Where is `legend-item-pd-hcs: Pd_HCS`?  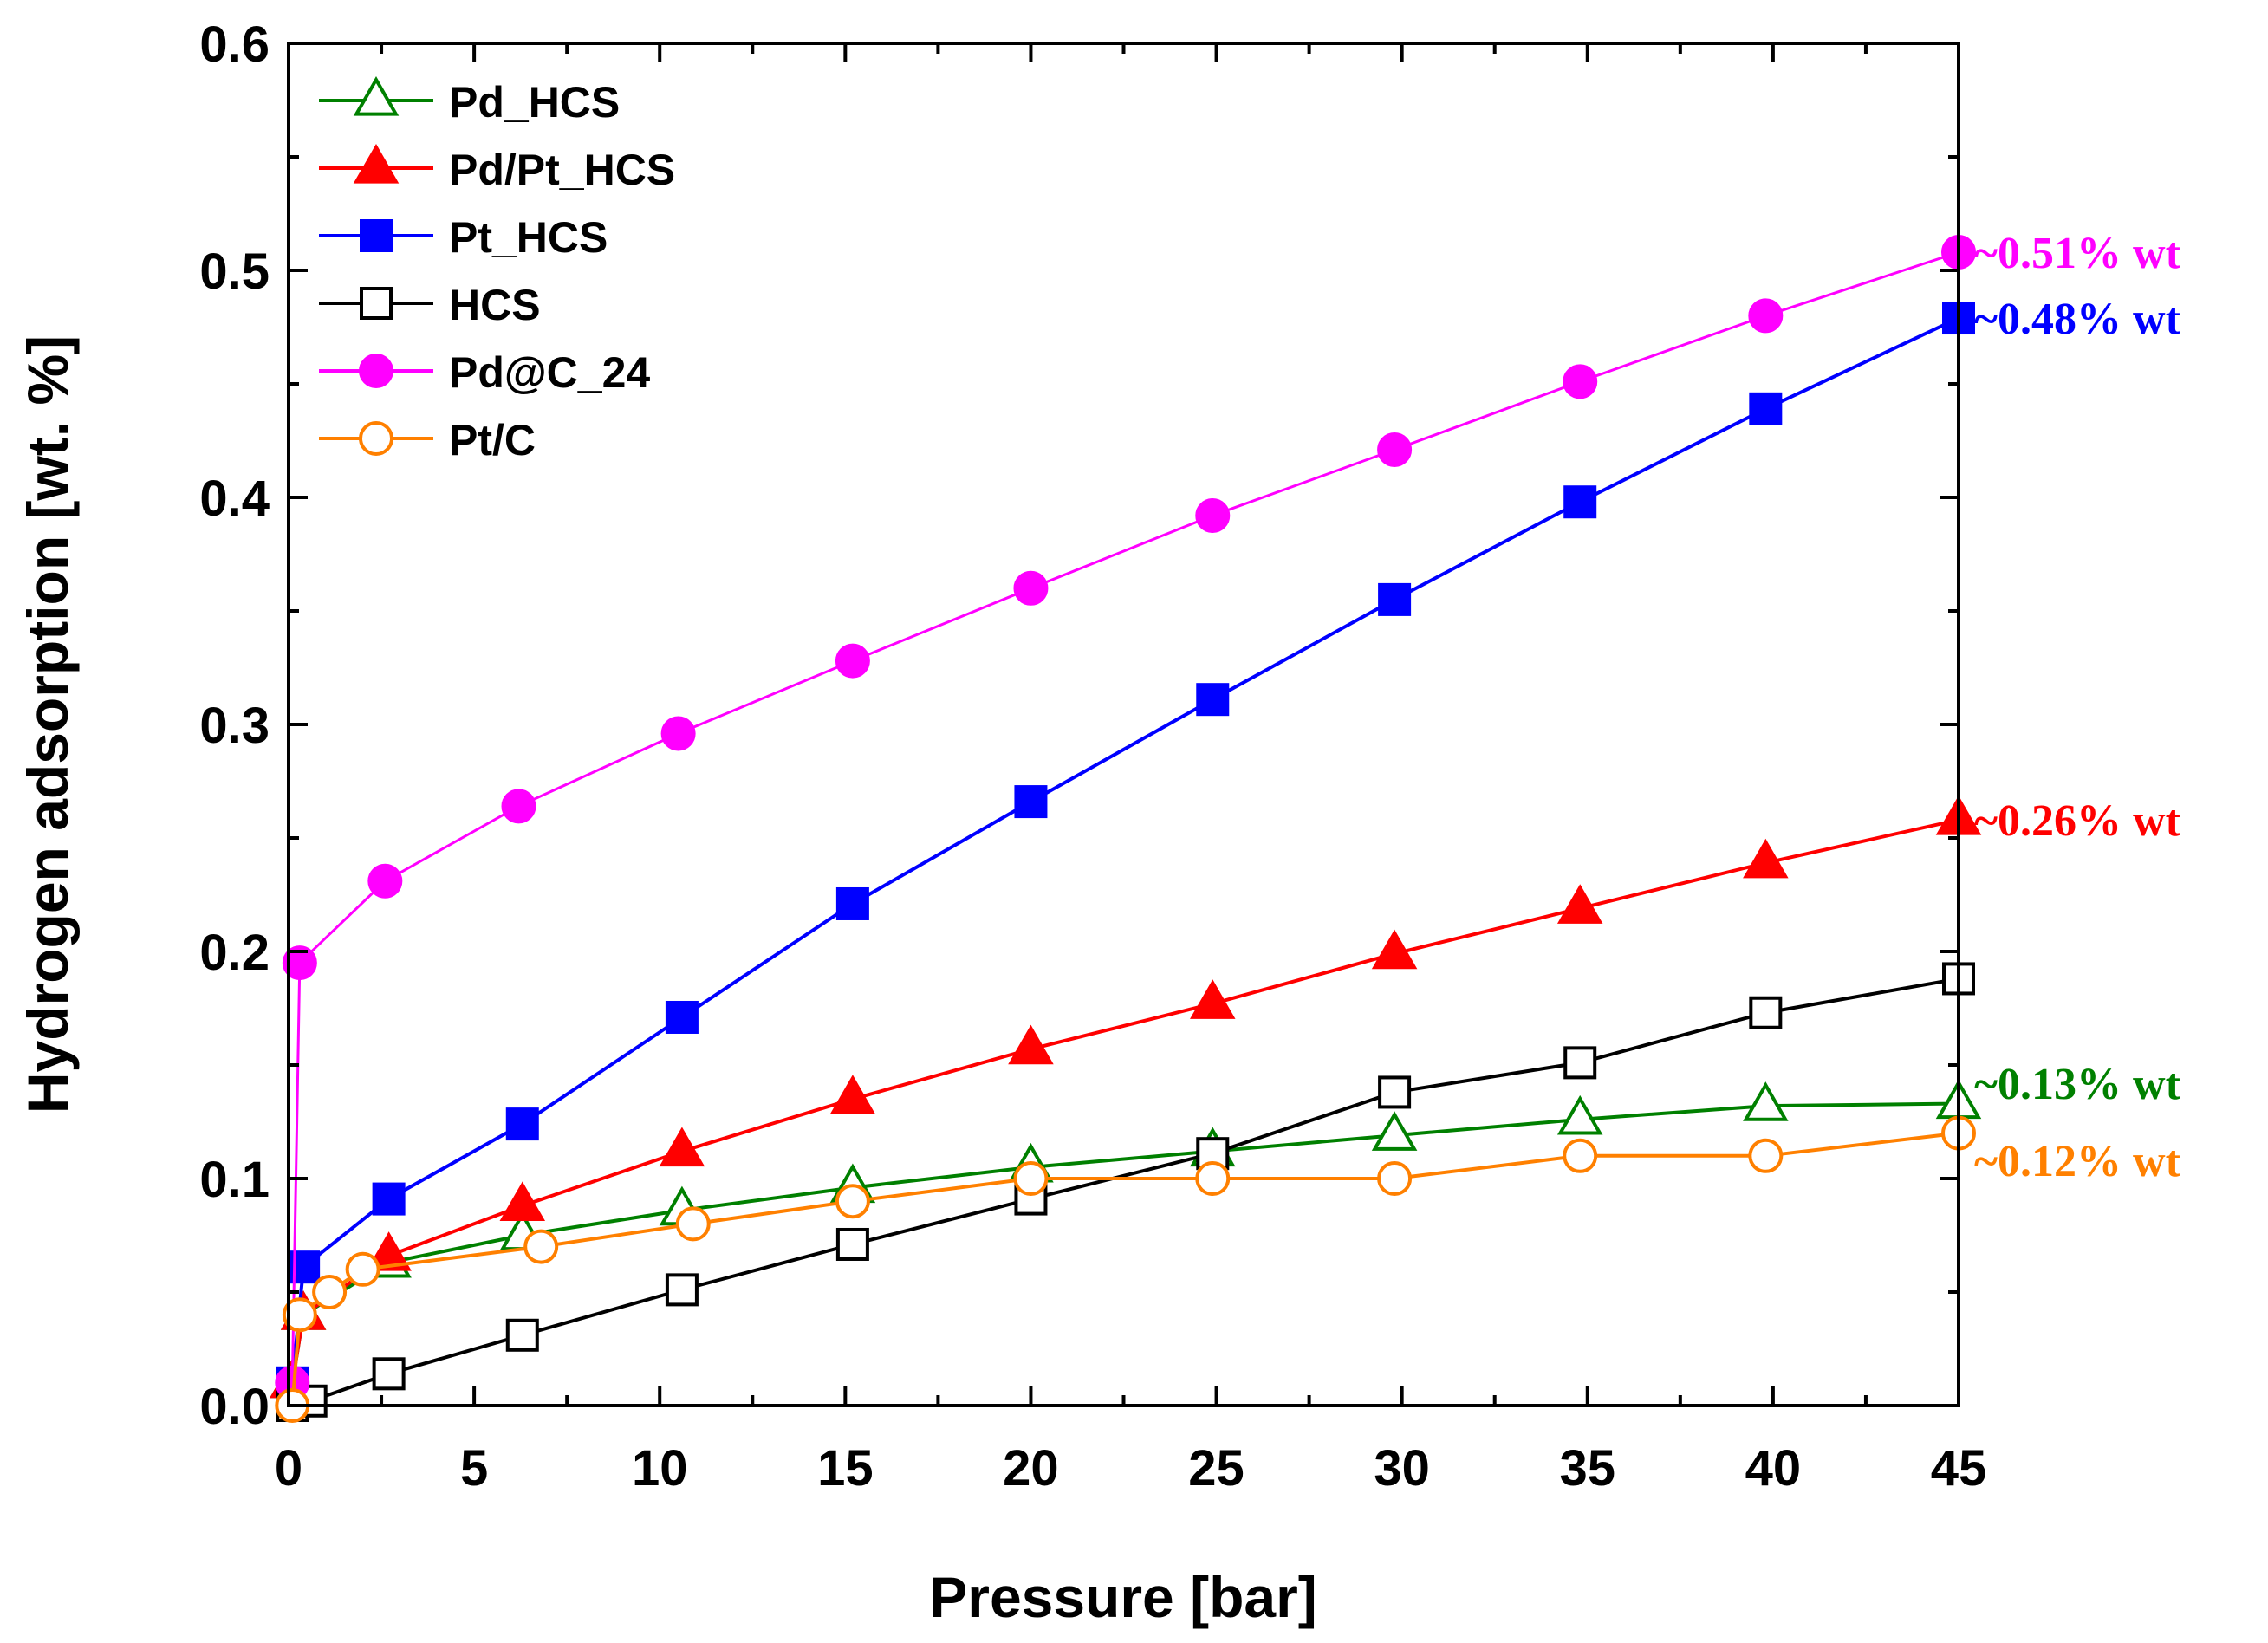
legend-item-pd-hcs: Pd_HCS is located at coordinates (469, 101).